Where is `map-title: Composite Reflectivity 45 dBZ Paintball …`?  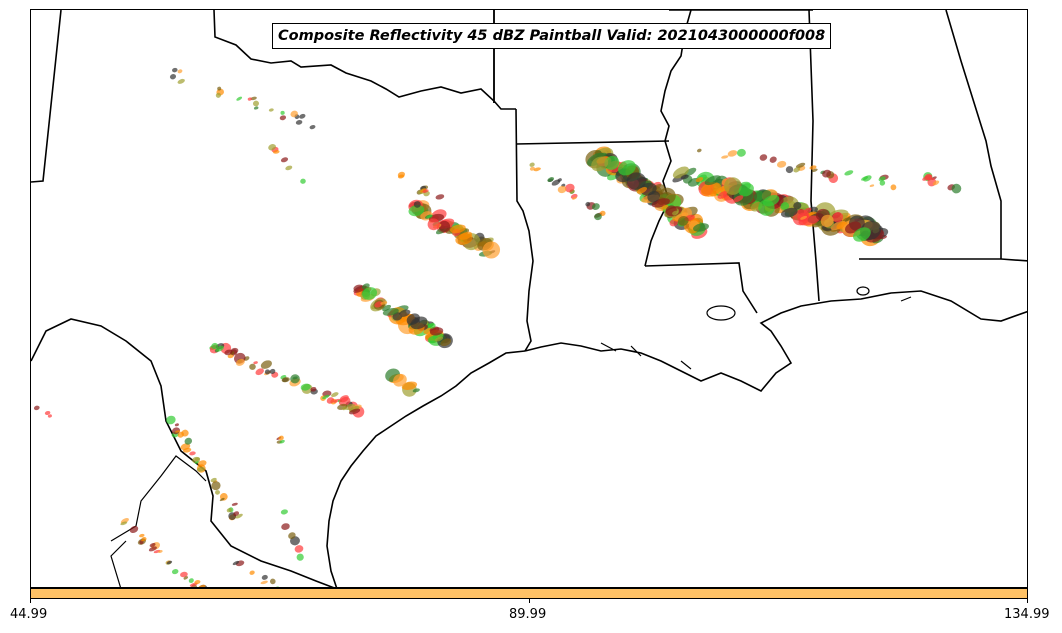
map-title: Composite Reflectivity 45 dBZ Paintball … is located at coordinates (552, 36).